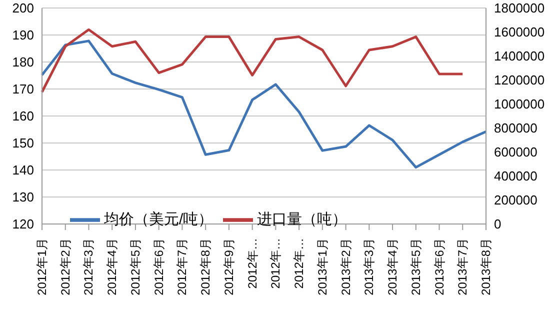 This screenshot has height=335, width=553. I want to click on x-tick-label: 2012年4月, so click(112, 267).